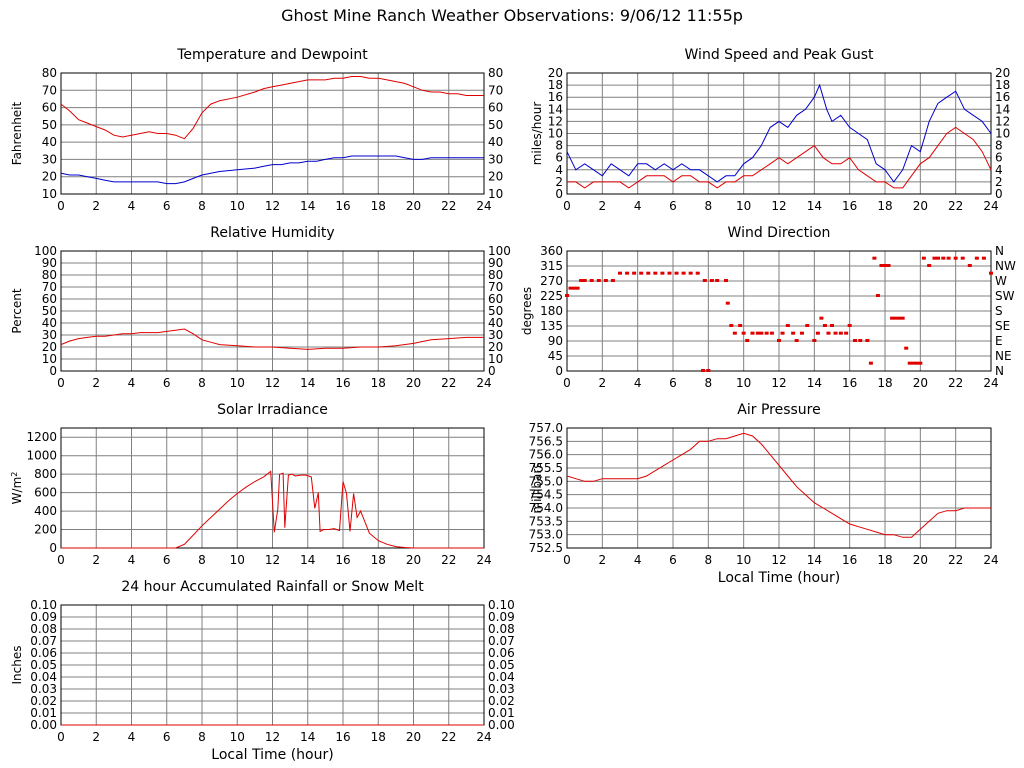  What do you see at coordinates (814, 383) in the screenshot?
I see `x-tick-label: 14` at bounding box center [814, 383].